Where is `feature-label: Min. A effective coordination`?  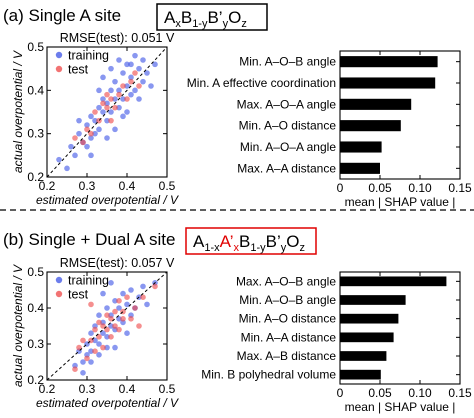
feature-label: Min. A effective coordination is located at coordinates (261, 83).